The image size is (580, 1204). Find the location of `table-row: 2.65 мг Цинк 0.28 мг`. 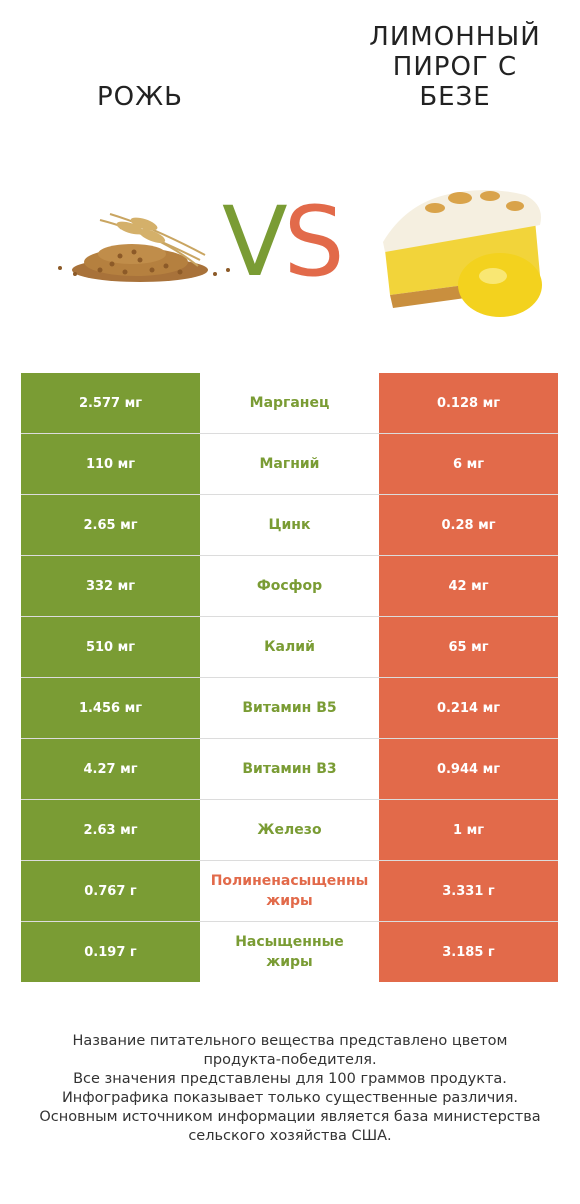

table-row: 2.65 мг Цинк 0.28 мг is located at coordinates (289, 525).